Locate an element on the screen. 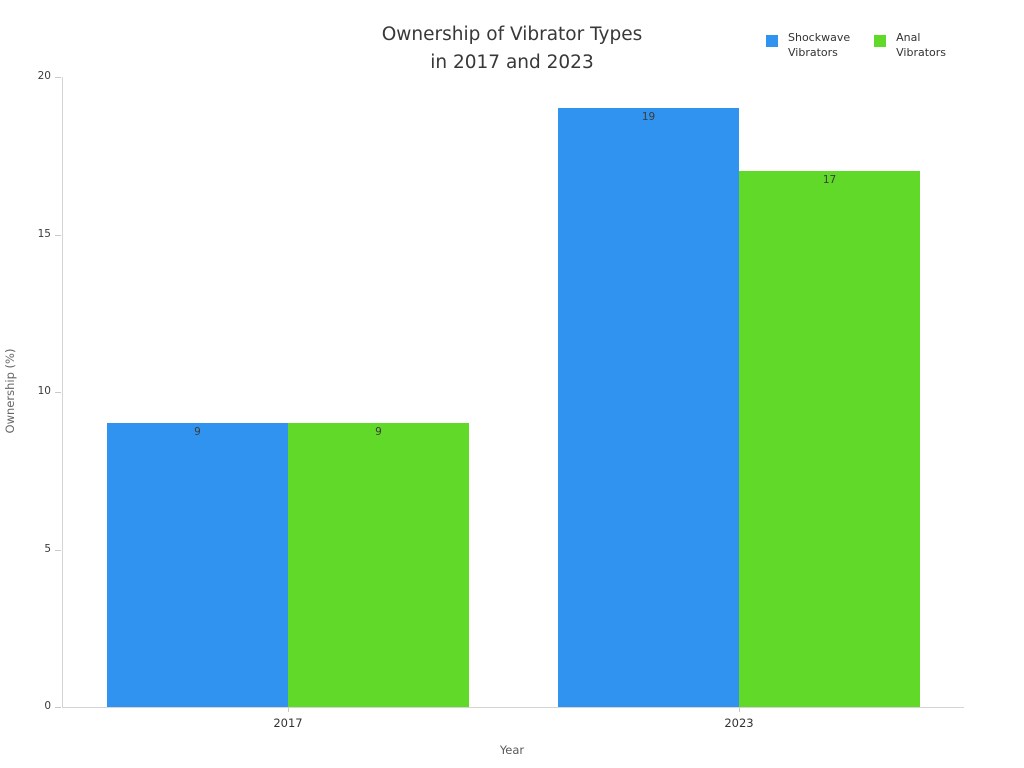  legend-swatch-shockwave-icon is located at coordinates (772, 41).